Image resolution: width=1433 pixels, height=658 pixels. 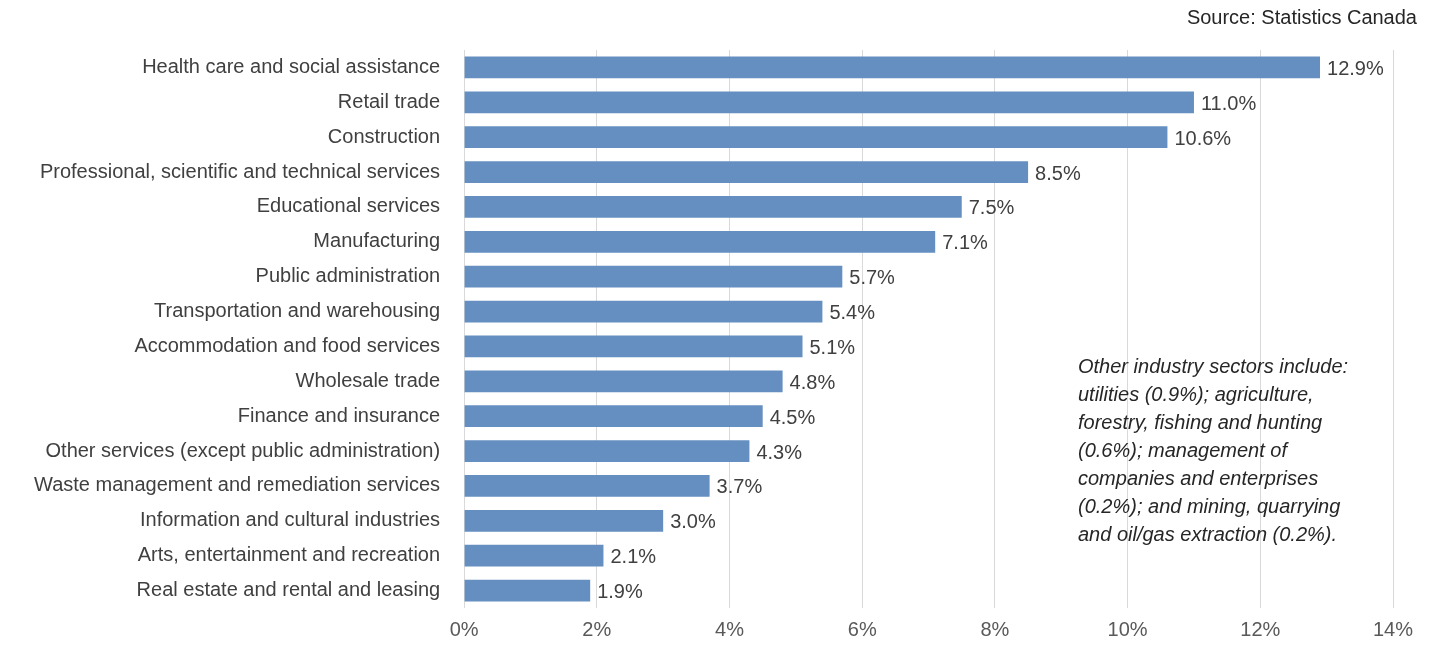 I want to click on y-tick-label: Transportation and warehousing, so click(x=297, y=310).